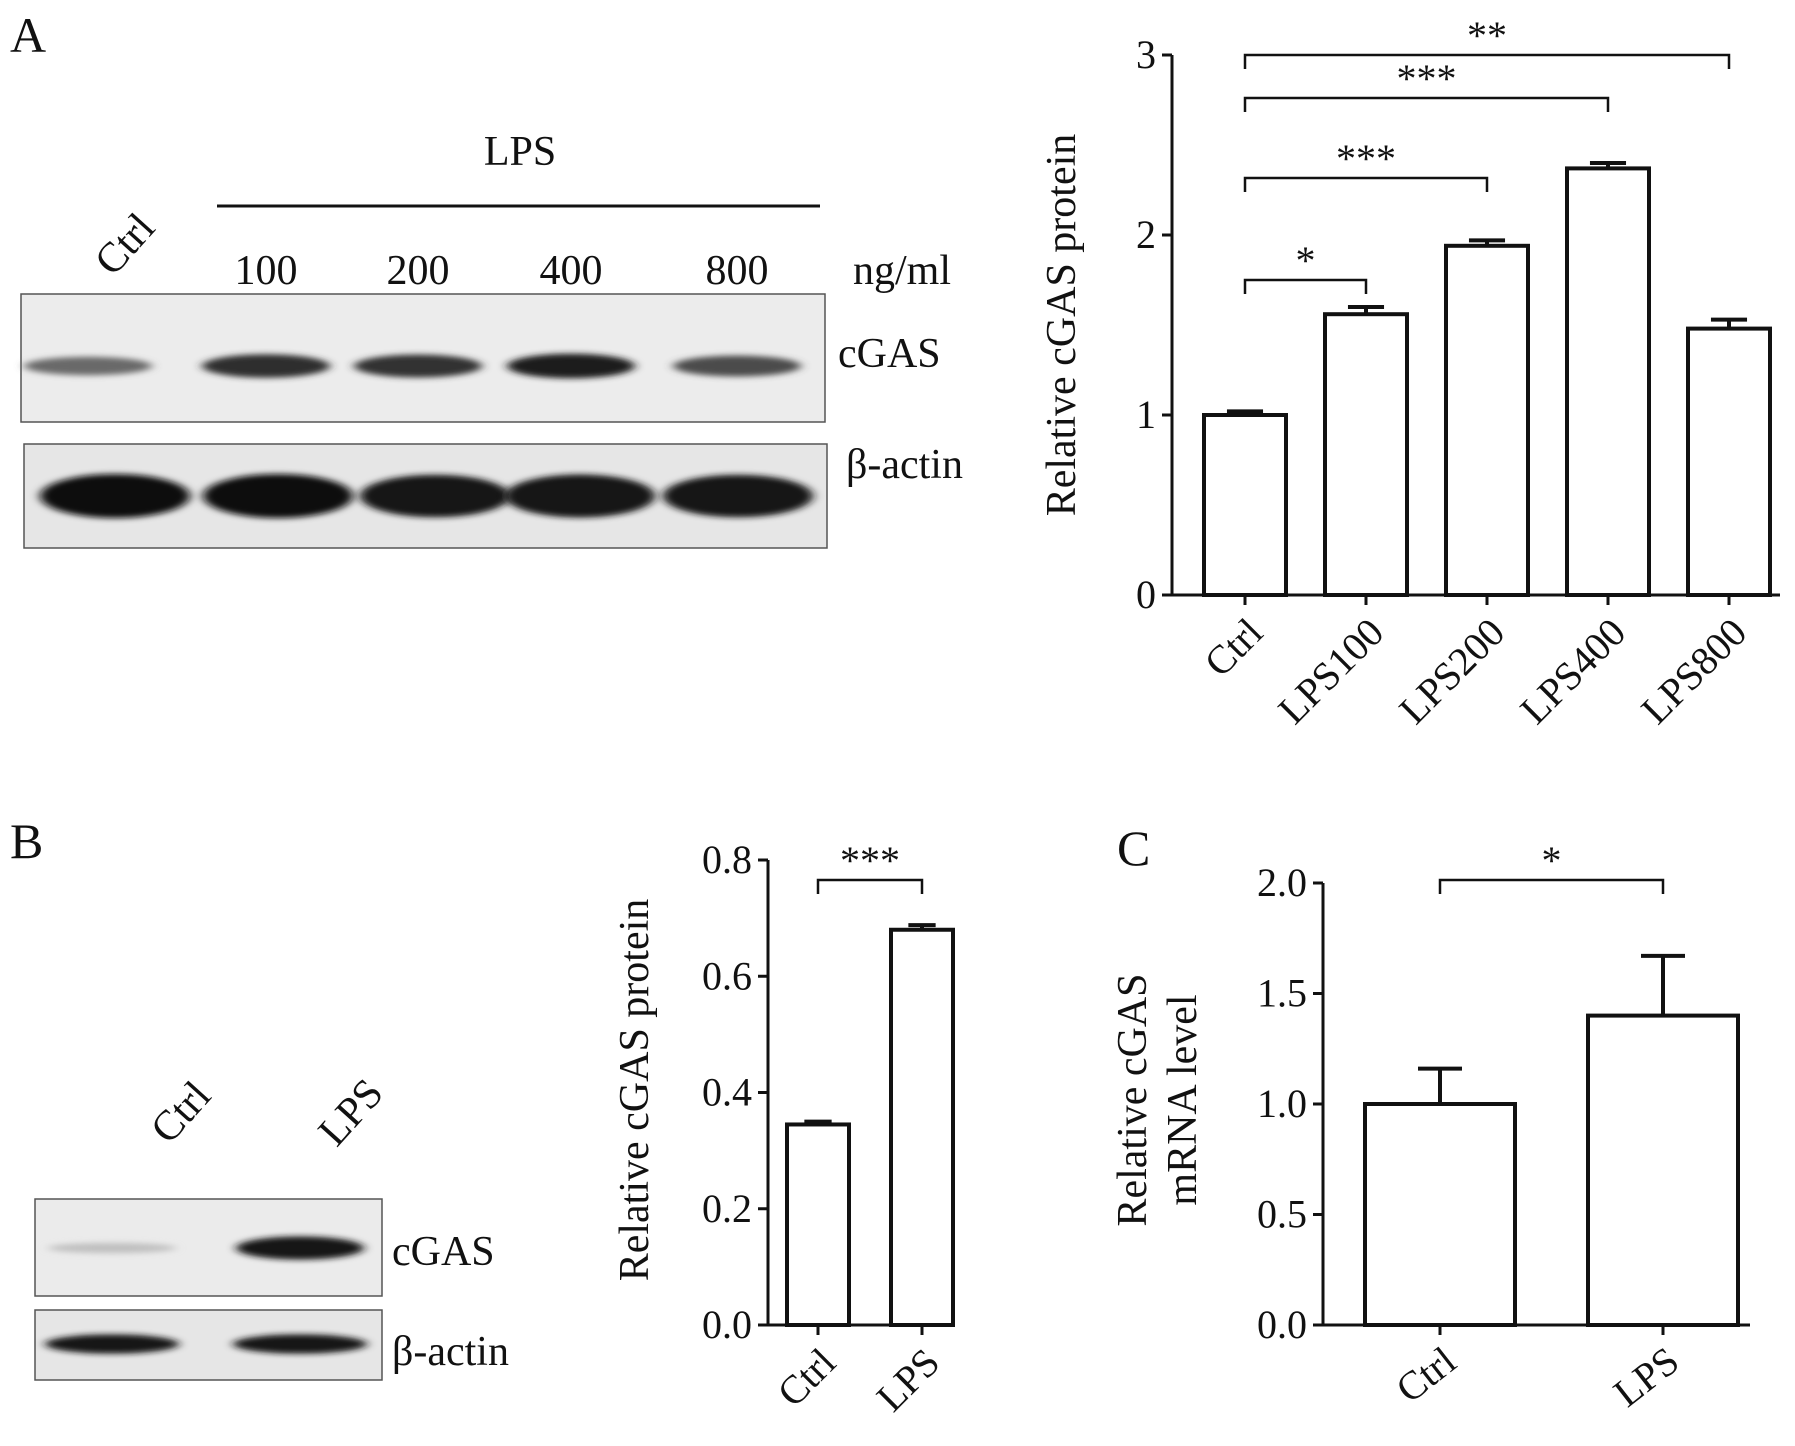 The height and width of the screenshot is (1446, 1795). I want to click on chart-c-bar-lps, so click(1663, 1170).